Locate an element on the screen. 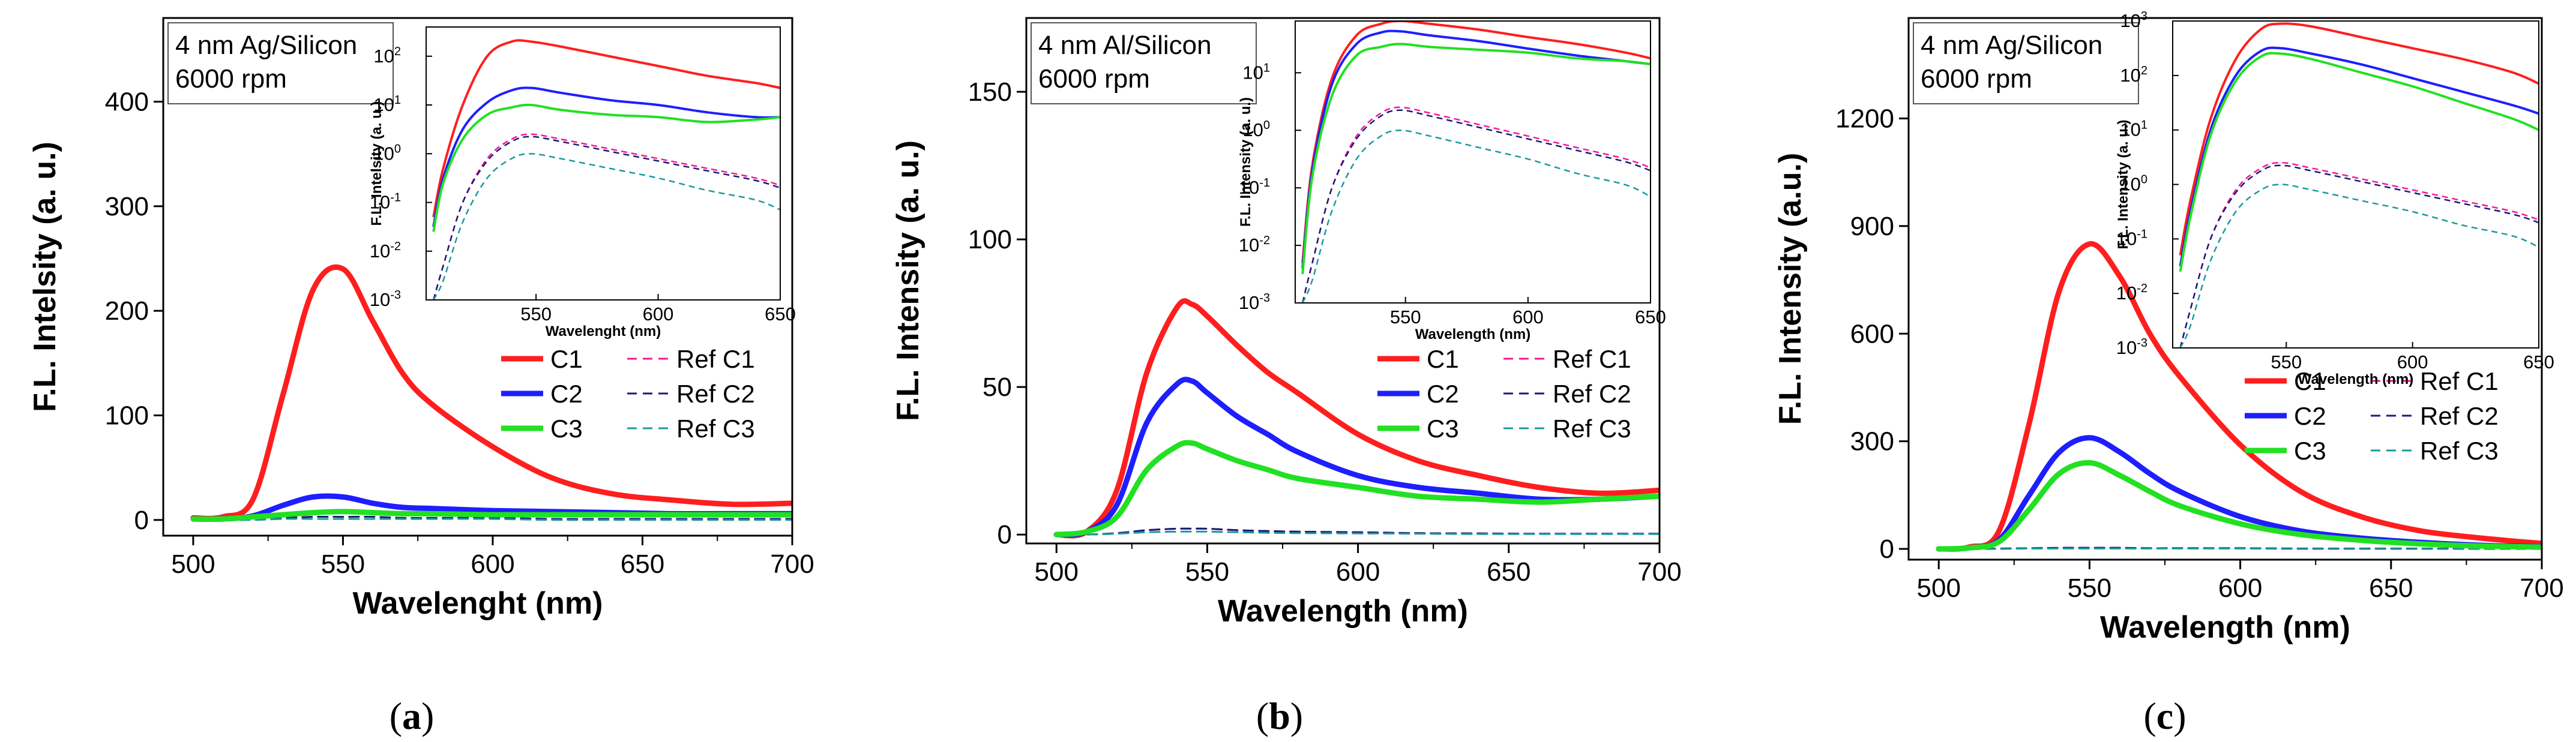  inset-y-tick-label: 10³ is located at coordinates (2133, 20).